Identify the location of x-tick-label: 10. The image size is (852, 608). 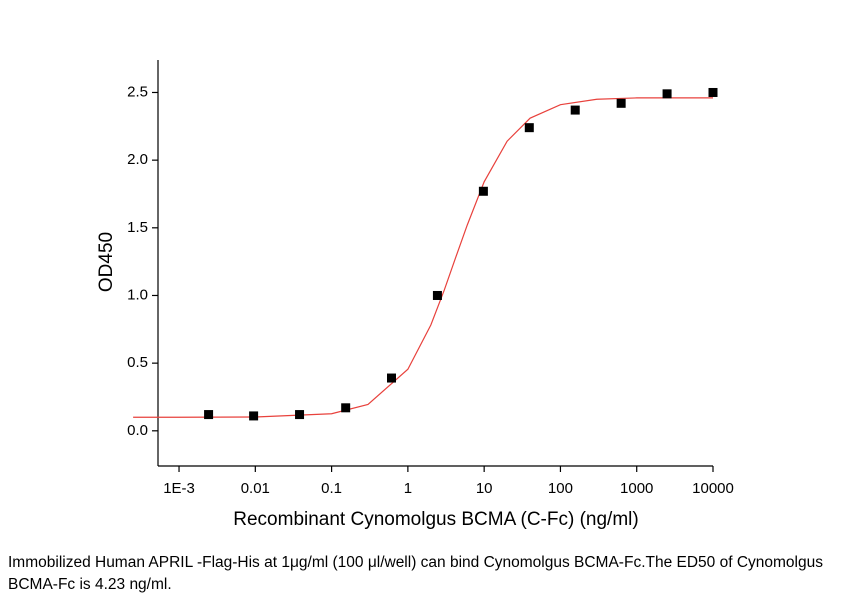
(484, 488).